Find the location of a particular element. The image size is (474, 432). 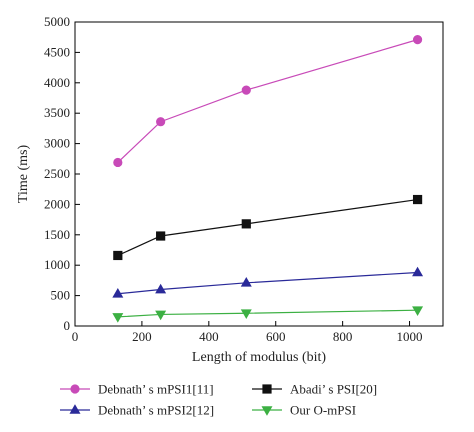

x-tick-label: 200 is located at coordinates (142, 336).